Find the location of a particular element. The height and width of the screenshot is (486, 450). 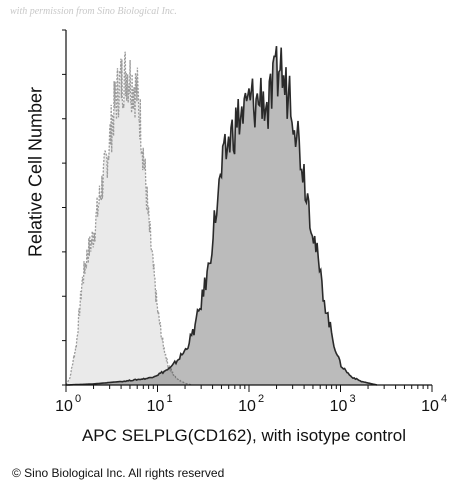

tick-labels-layer: 10 0 10 1 10 2 10 3 10 4 is located at coordinates (251, 404).